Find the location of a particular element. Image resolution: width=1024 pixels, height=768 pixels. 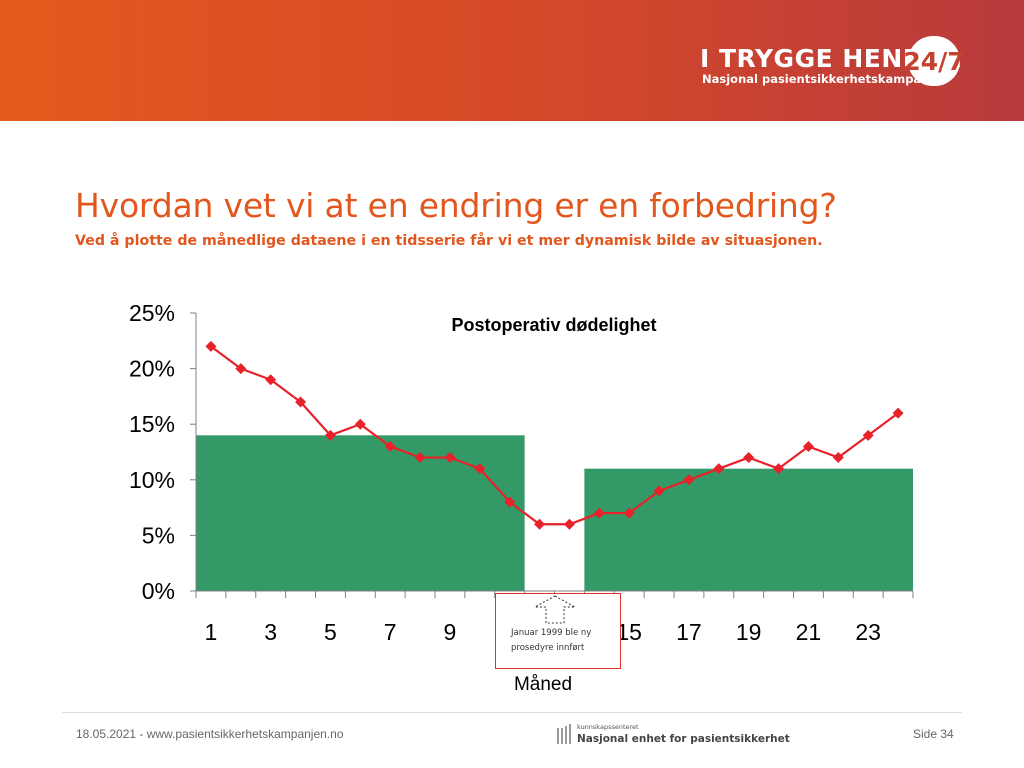

x-tick-label: 5 is located at coordinates (330, 632).